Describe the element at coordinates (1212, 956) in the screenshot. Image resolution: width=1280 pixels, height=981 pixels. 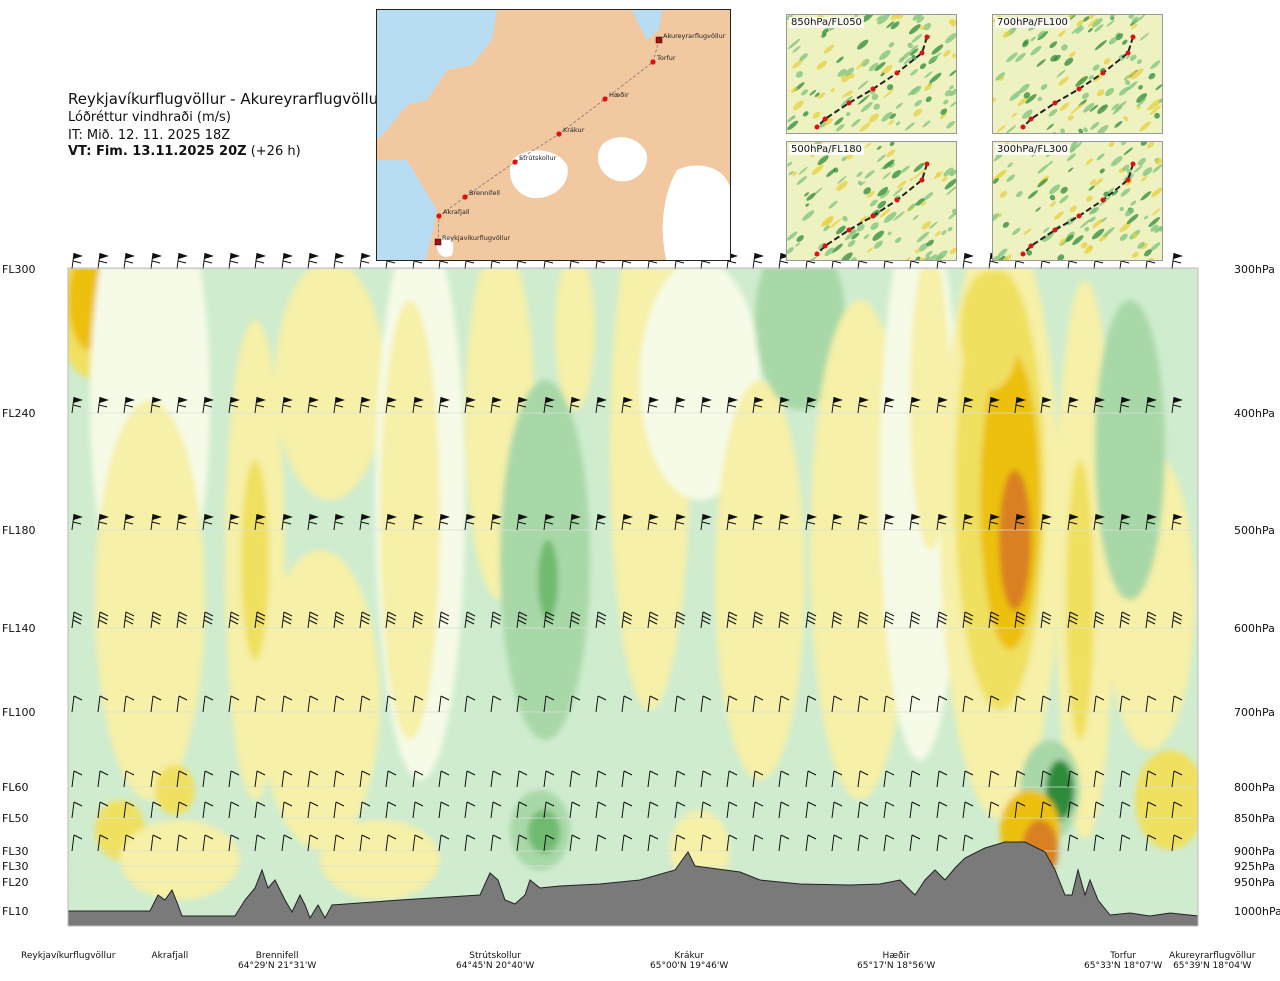
I see `location-name: Akureyrarflugvöllur` at that location.